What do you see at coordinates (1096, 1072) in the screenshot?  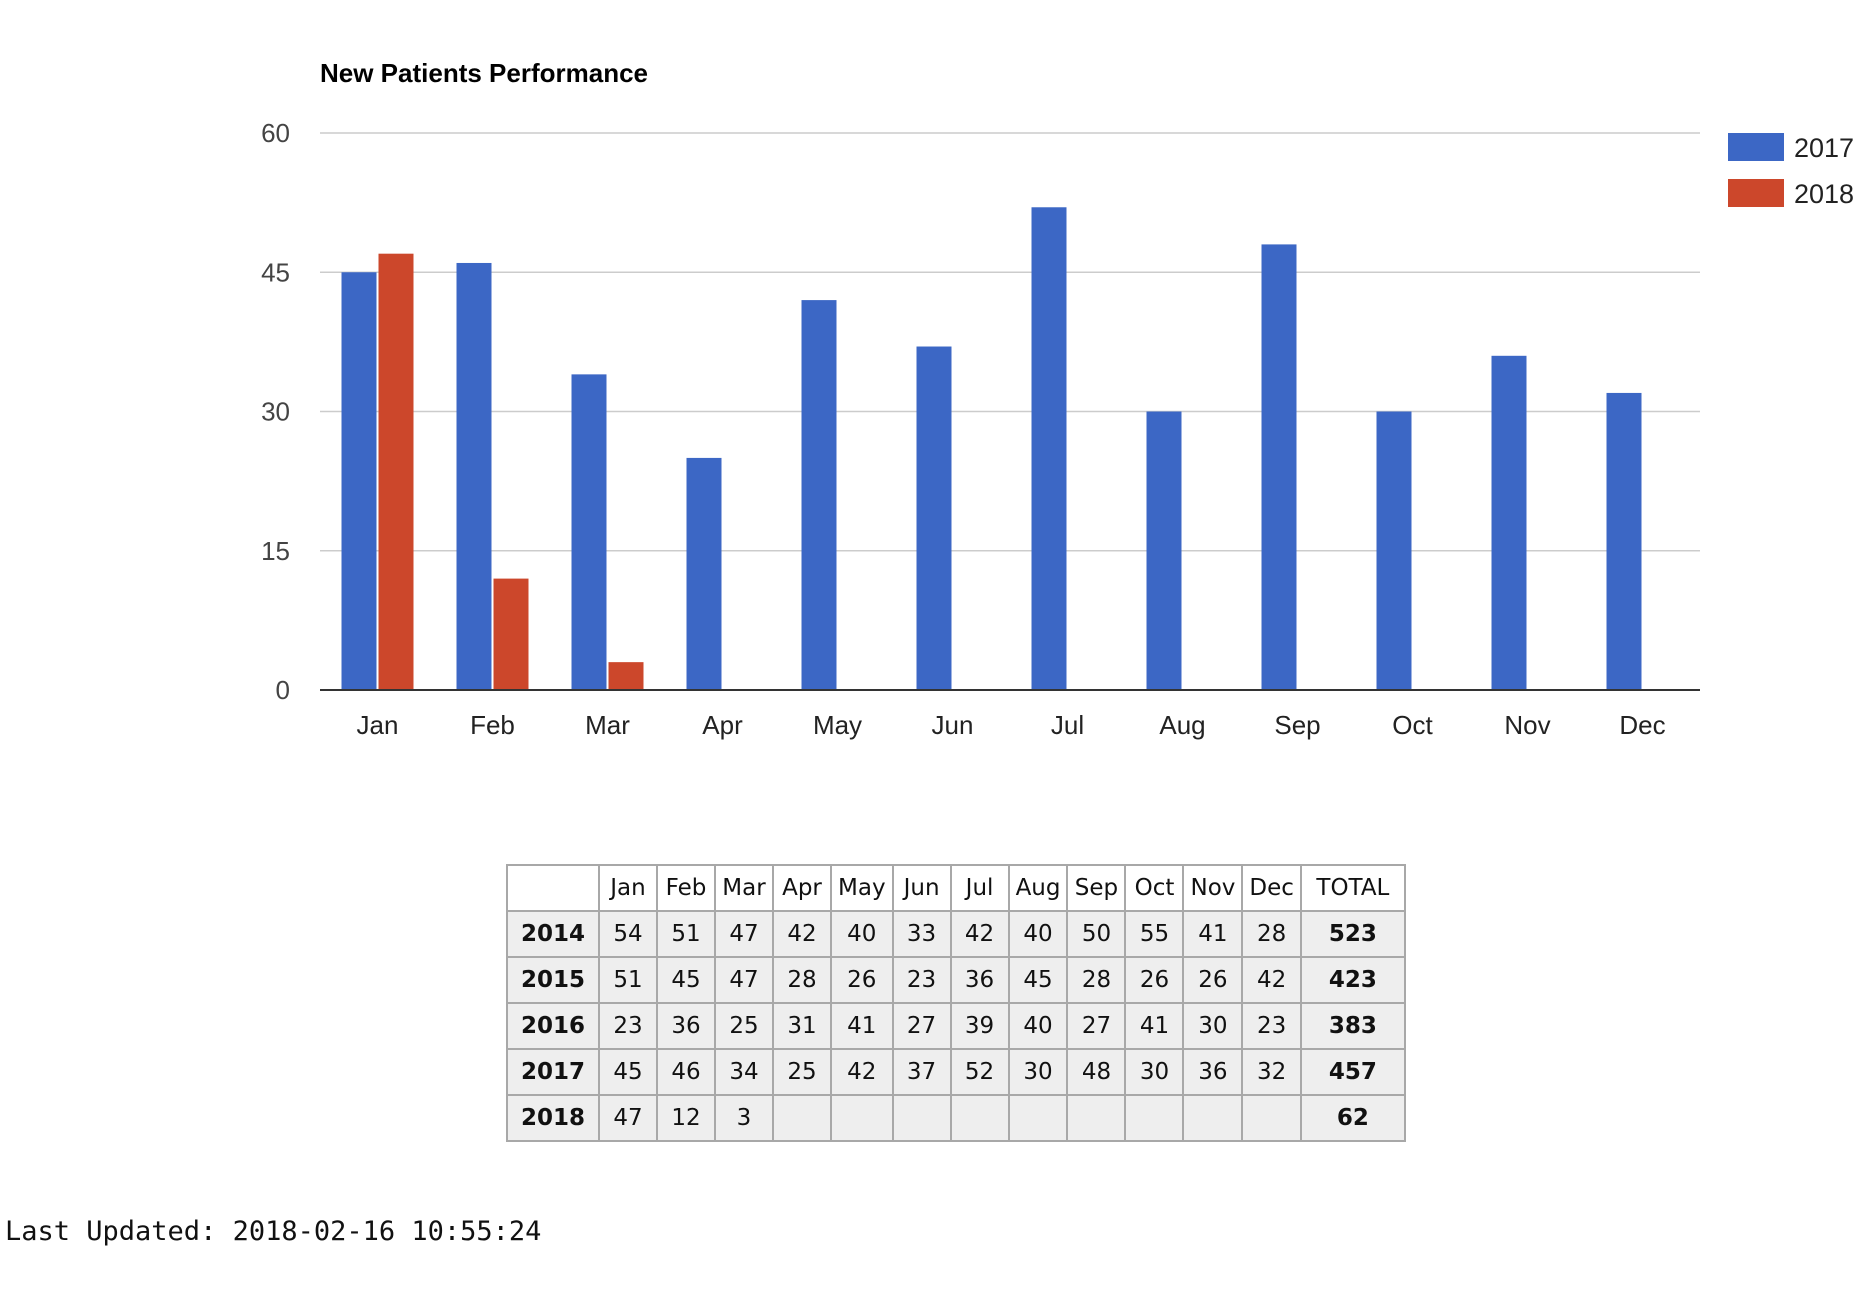 I see `table-cell: 48` at bounding box center [1096, 1072].